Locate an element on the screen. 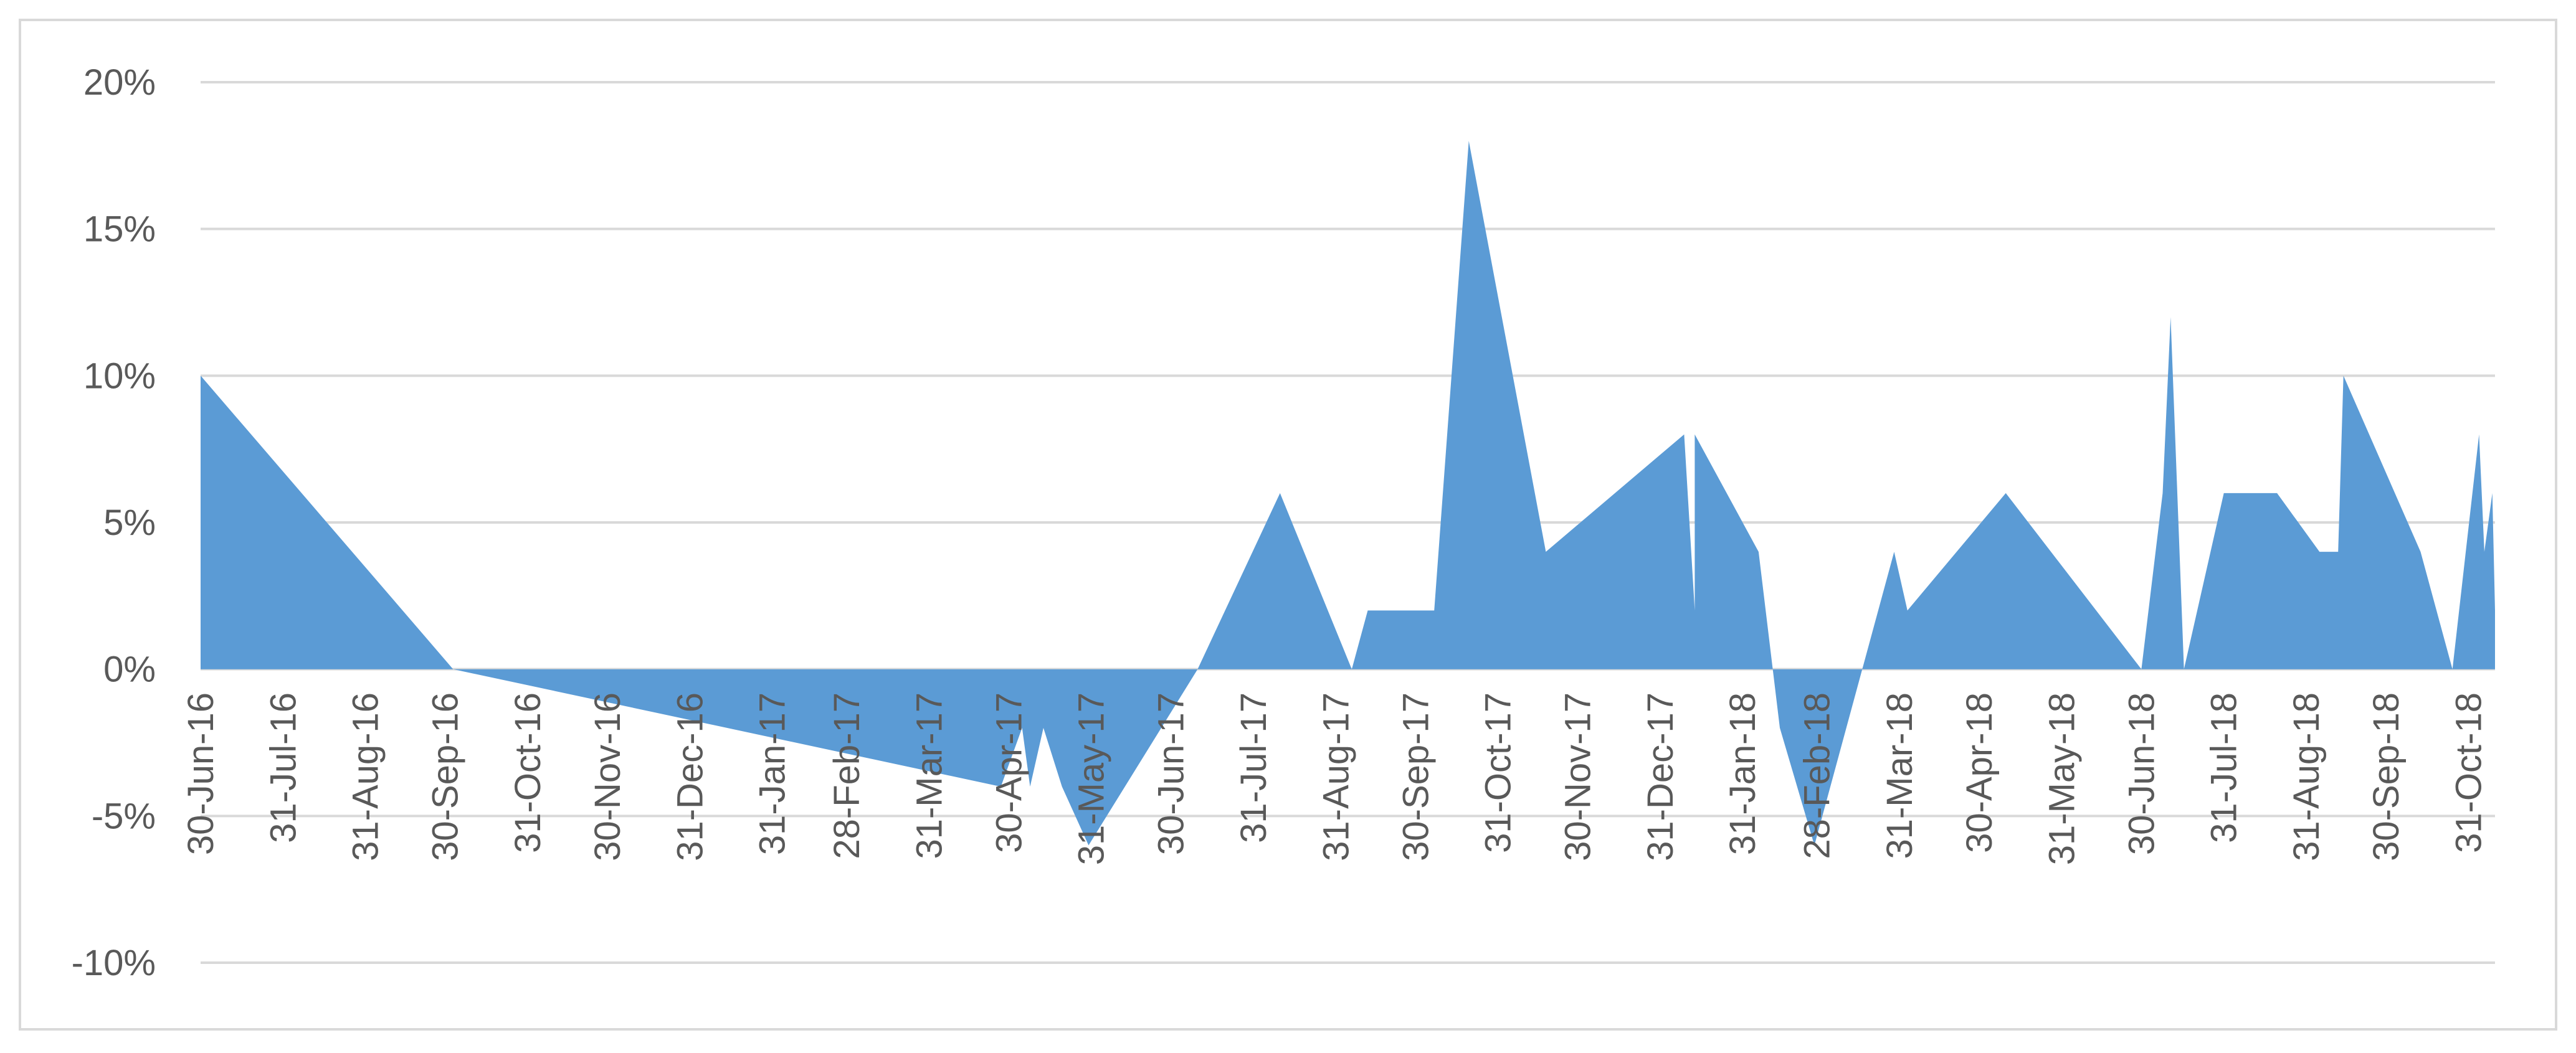 The height and width of the screenshot is (1053, 2576). x-tick-label: 31-Mar-18 is located at coordinates (1900, 776).